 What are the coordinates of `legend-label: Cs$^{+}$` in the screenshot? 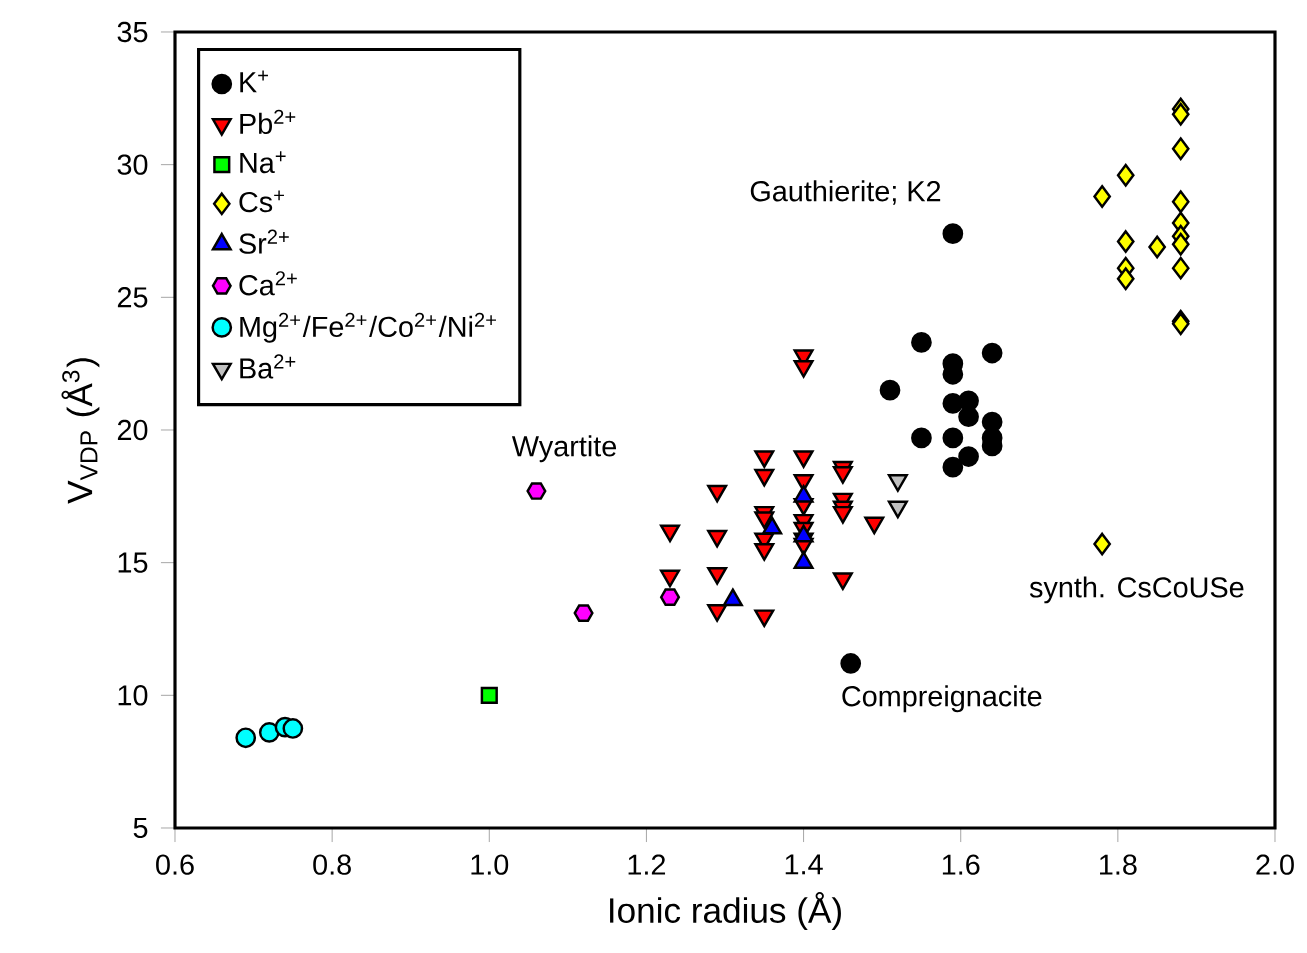 It's located at (261, 201).